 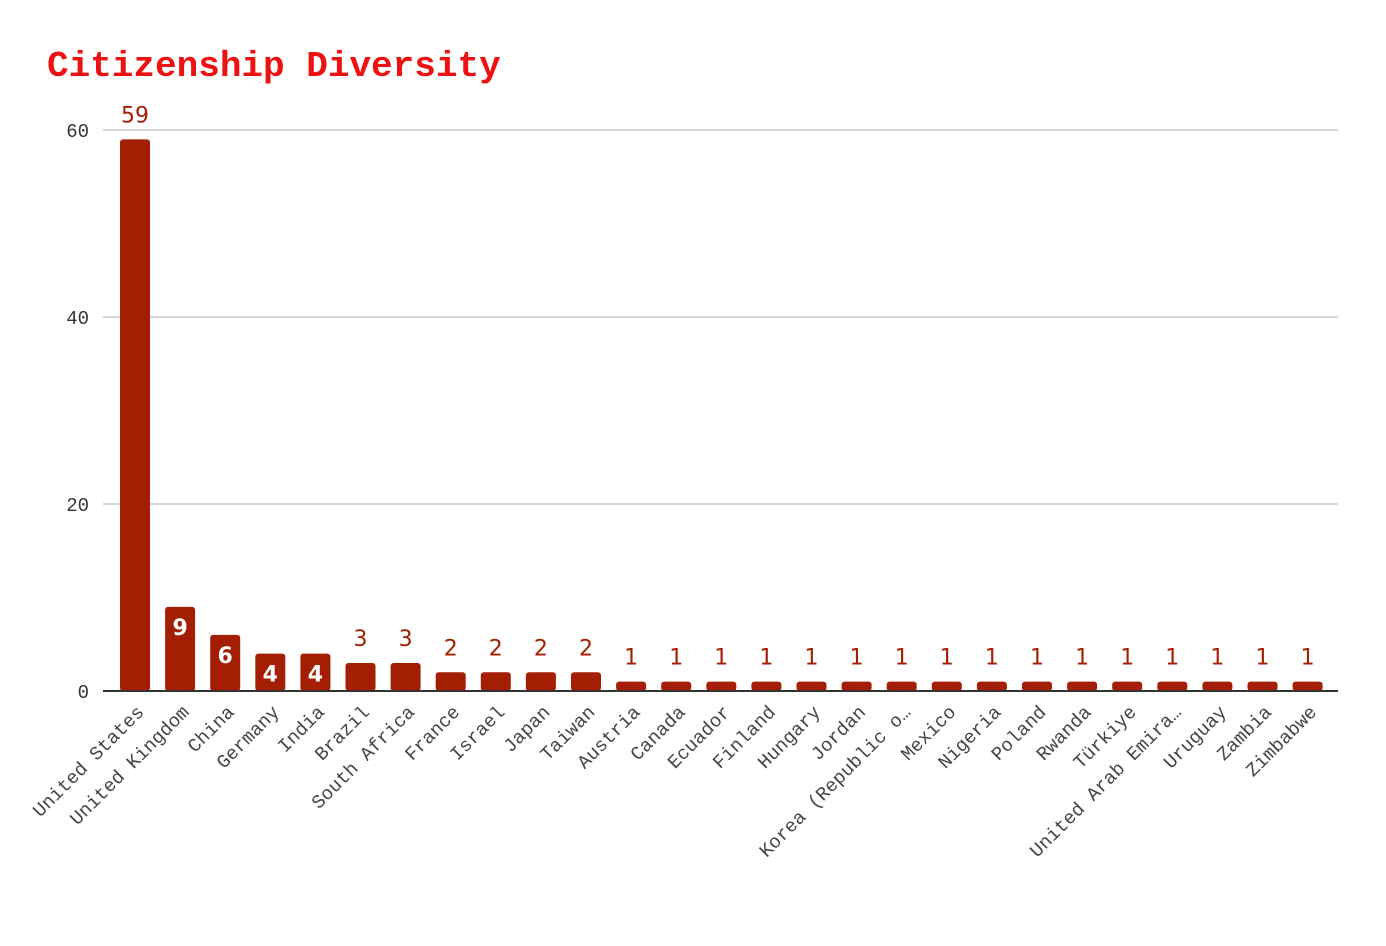 I want to click on data-label-china: 6, so click(x=225, y=656).